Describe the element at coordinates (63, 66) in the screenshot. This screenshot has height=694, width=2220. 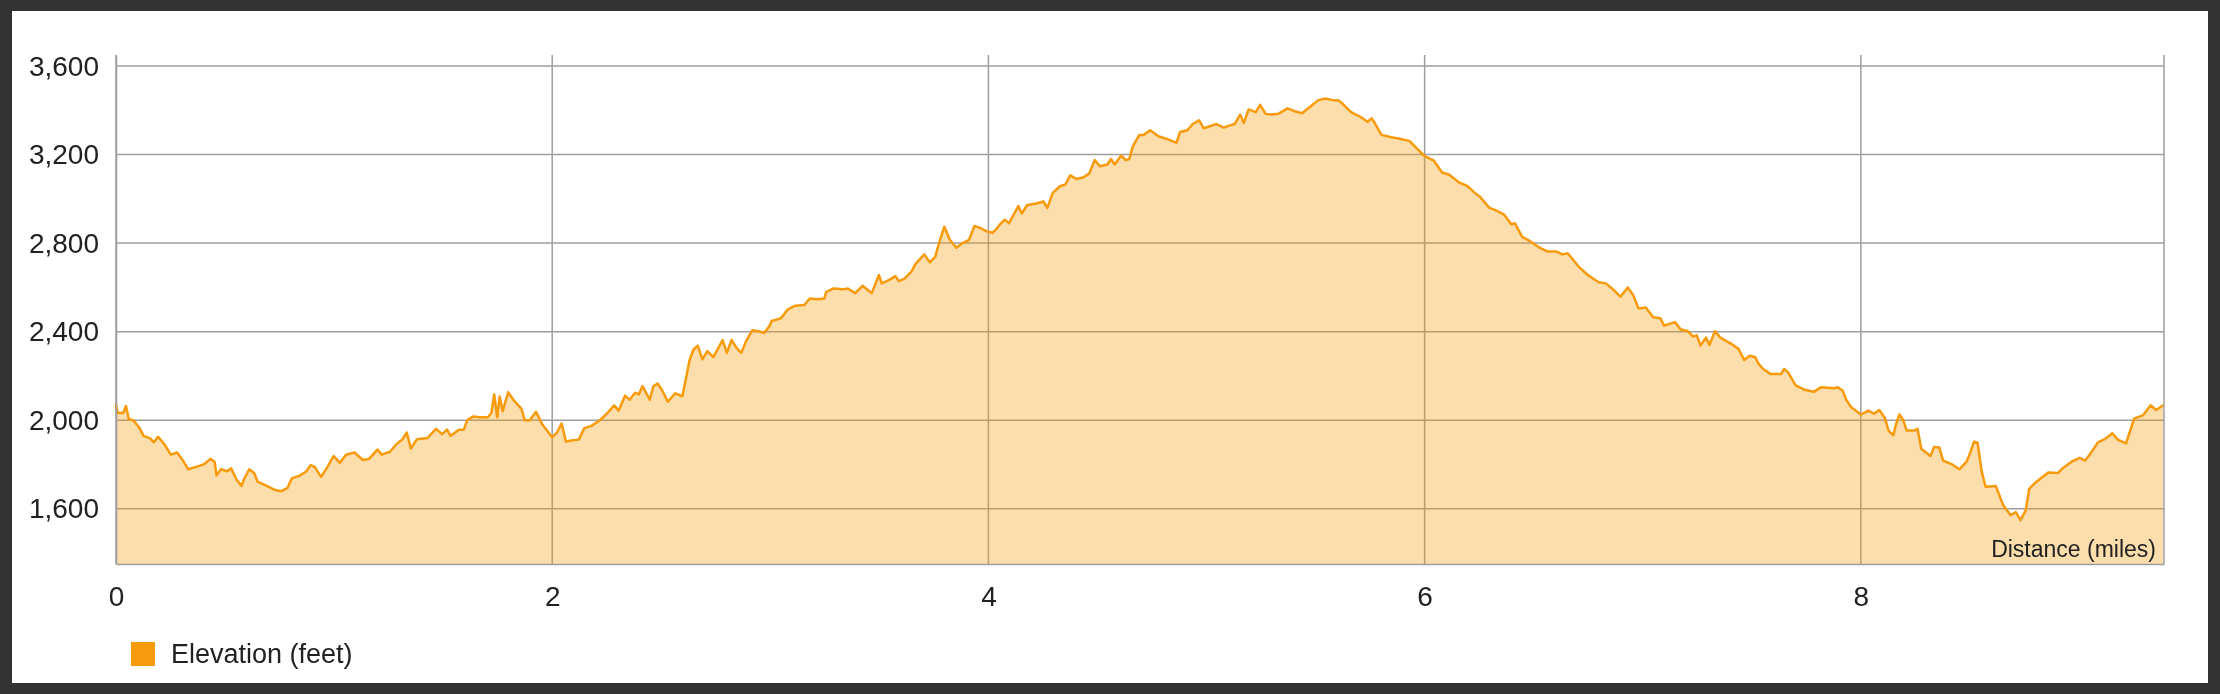
I see `y-tick-label: 3,600` at that location.